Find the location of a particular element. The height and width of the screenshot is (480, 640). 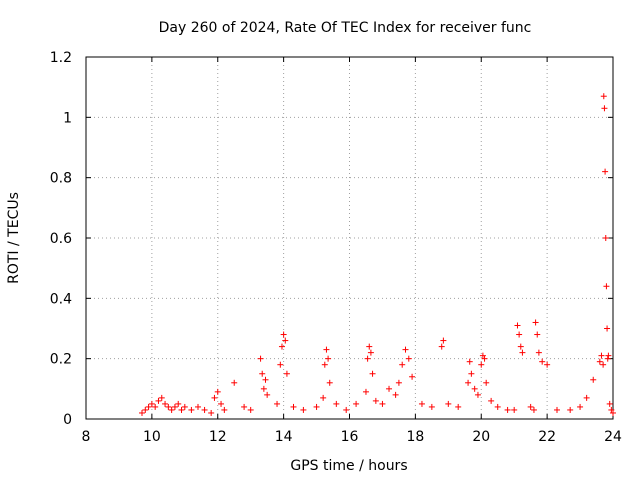

x-tick-label: 10 is located at coordinates (152, 437).